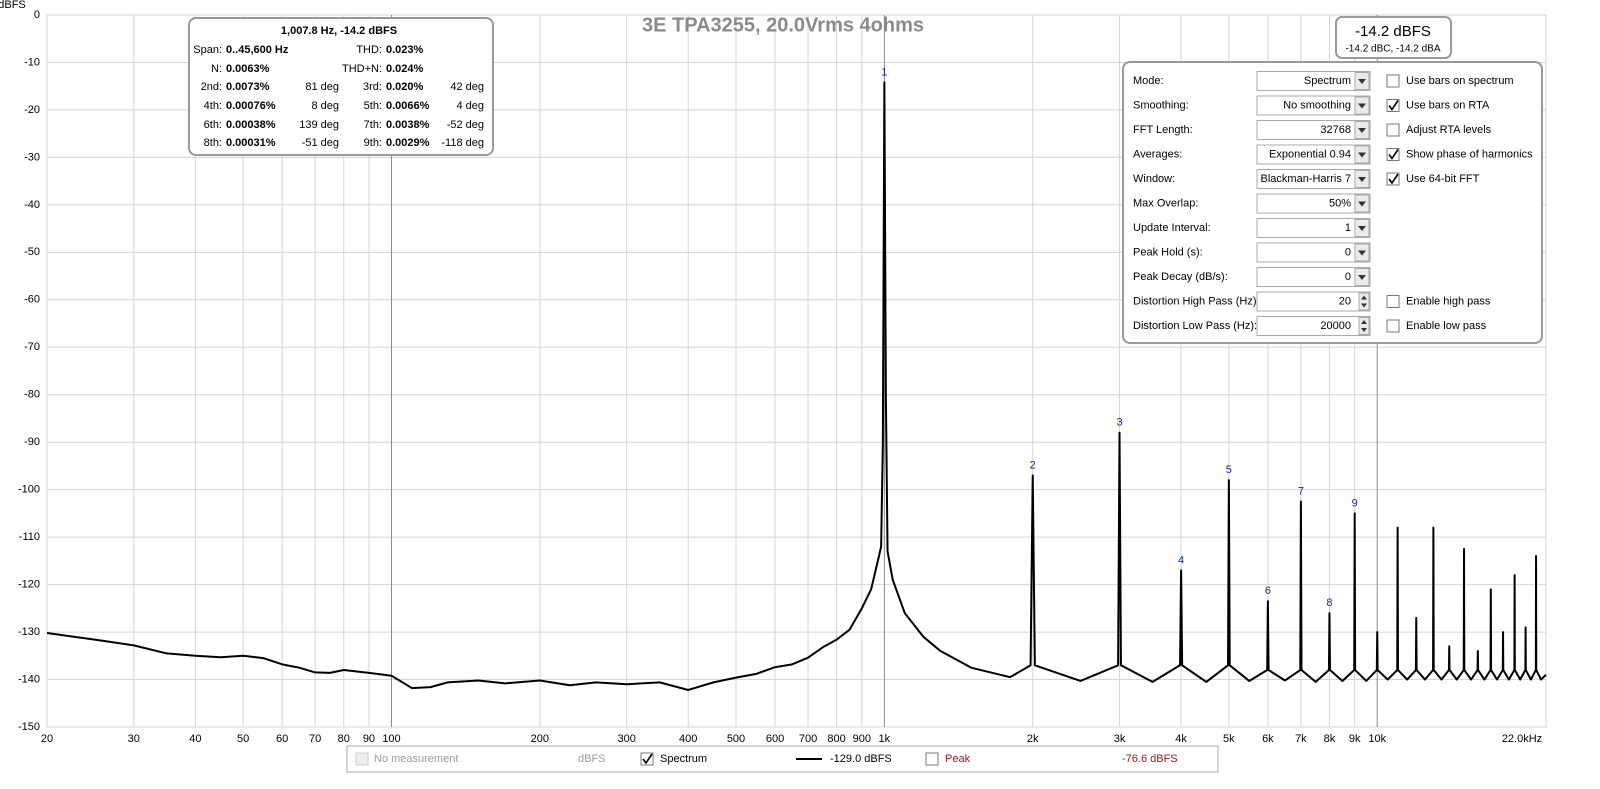  What do you see at coordinates (251, 125) in the screenshot?
I see `info-value: 0.00038%` at bounding box center [251, 125].